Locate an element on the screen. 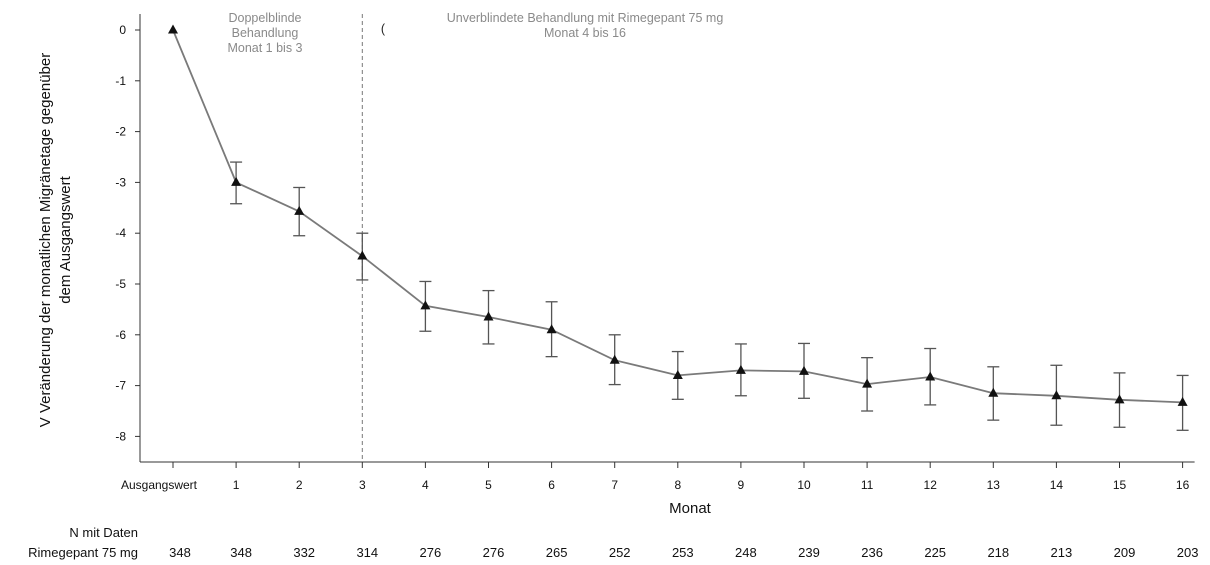 The height and width of the screenshot is (565, 1210). n-table-value: 239 is located at coordinates (809, 552).